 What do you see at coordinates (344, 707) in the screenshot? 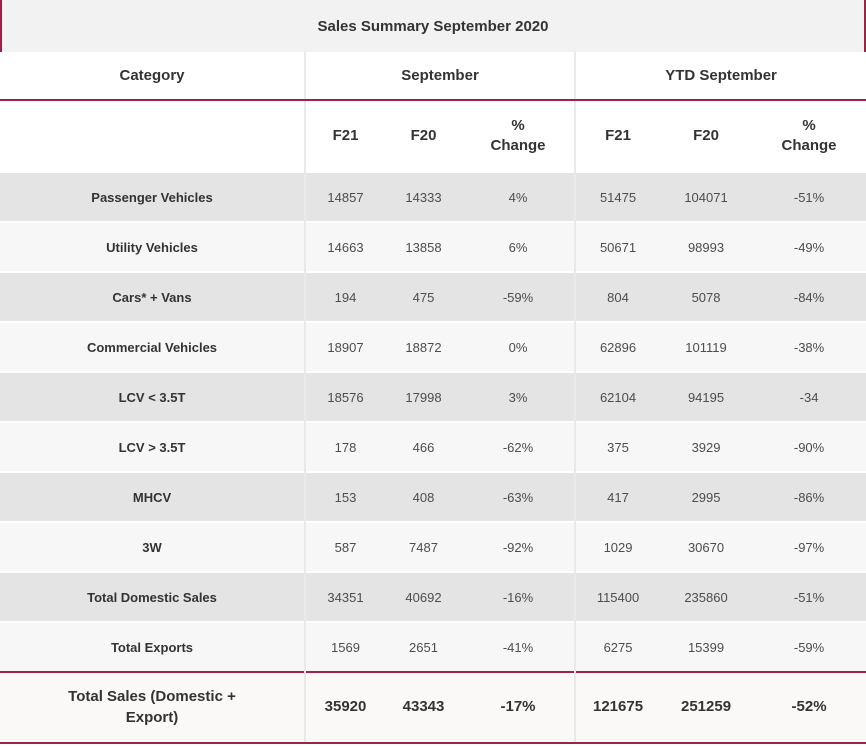
I see `total-value-cell: 35920` at bounding box center [344, 707].